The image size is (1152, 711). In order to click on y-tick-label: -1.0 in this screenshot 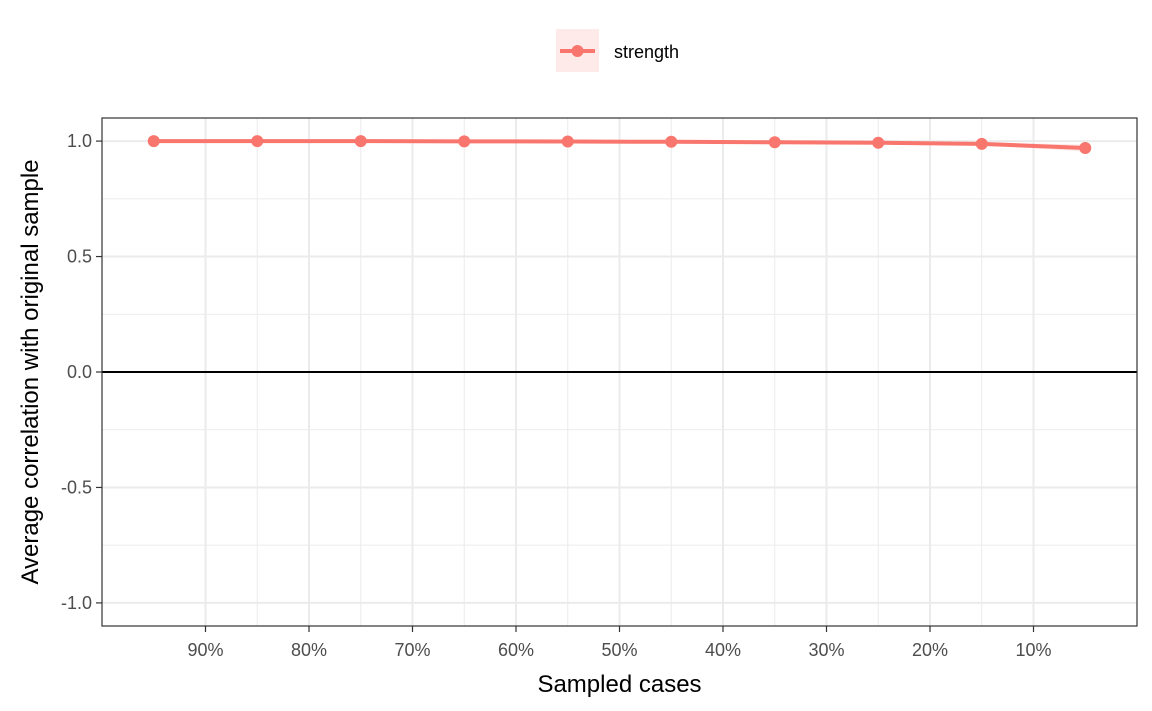, I will do `click(76, 603)`.